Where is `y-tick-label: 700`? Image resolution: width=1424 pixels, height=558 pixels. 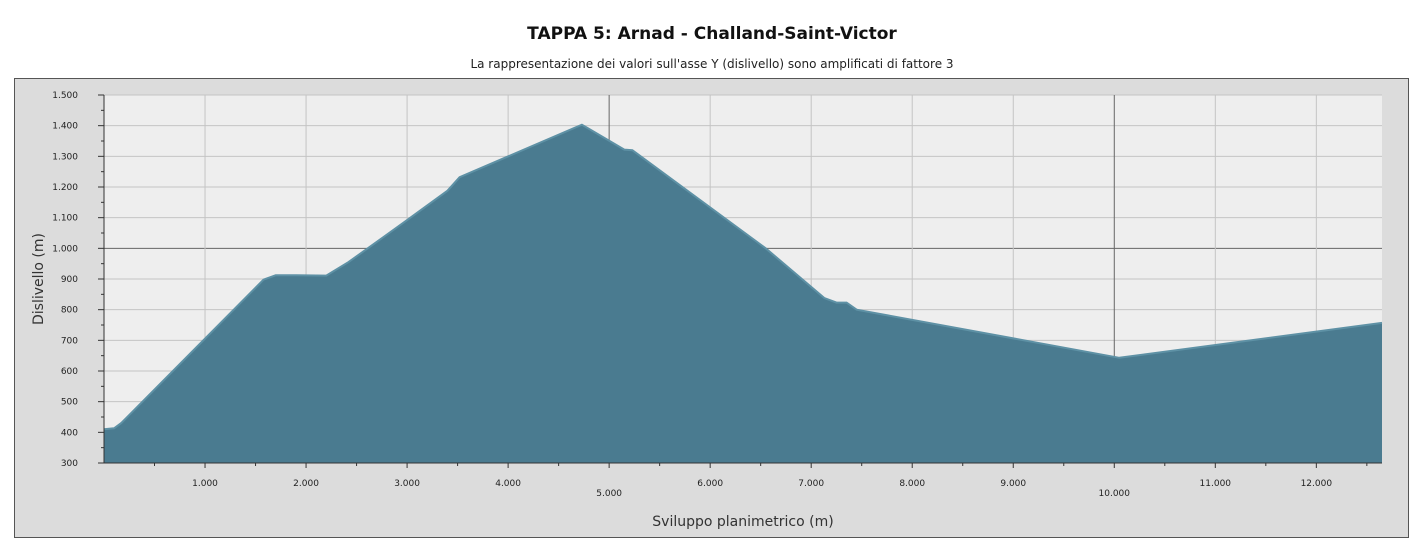
y-tick-label: 700 is located at coordinates (69, 341).